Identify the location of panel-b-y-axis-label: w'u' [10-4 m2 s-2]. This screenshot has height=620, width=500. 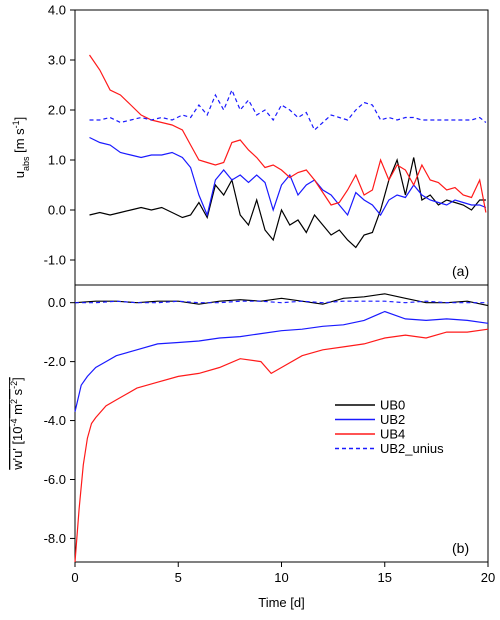
(17, 424).